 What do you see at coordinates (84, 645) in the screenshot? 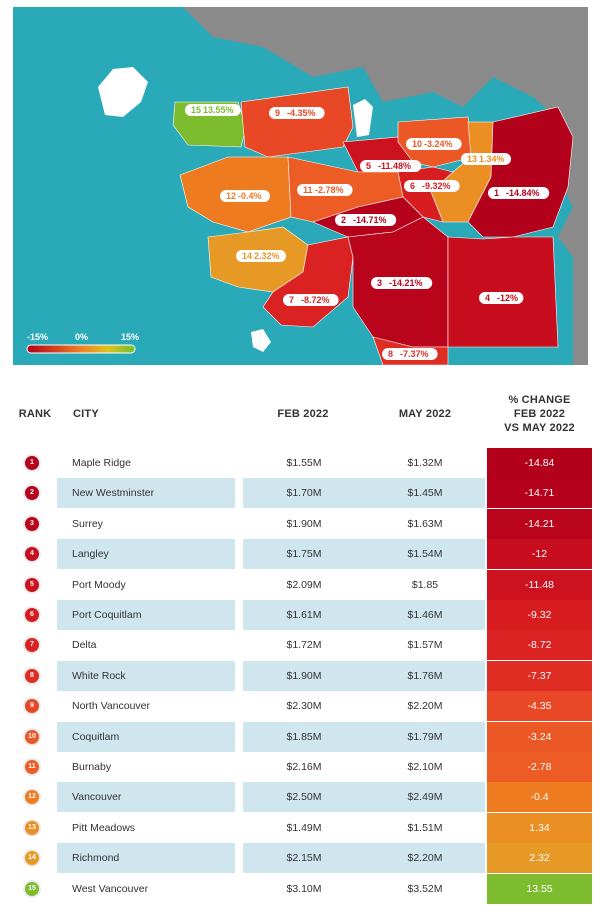
I see `city-cell: Delta` at bounding box center [84, 645].